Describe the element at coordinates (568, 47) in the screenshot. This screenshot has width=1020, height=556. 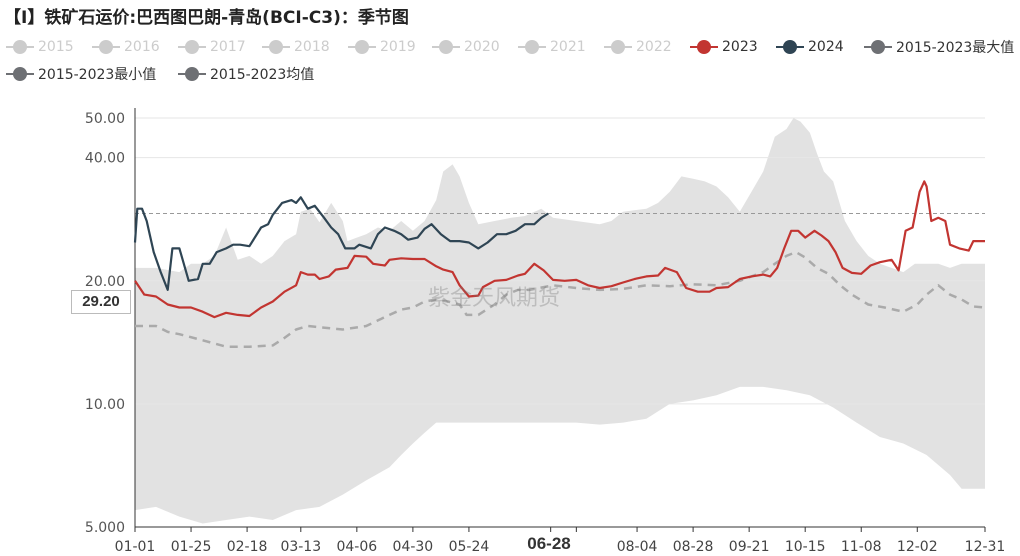
I see `legend-label: 2021` at that location.